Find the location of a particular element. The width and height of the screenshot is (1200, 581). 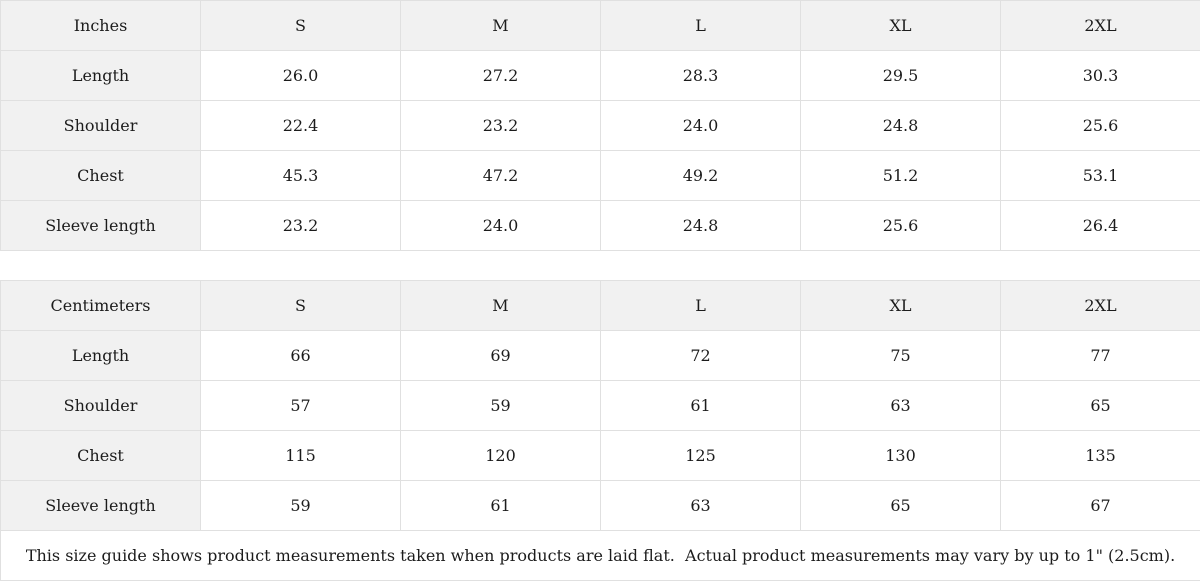

unit-header-cell-inches: Inches is located at coordinates (101, 26).